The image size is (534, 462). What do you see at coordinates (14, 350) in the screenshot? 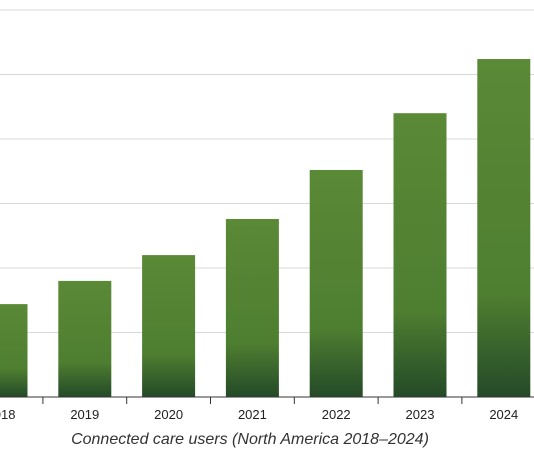
I see `bar-2018` at bounding box center [14, 350].